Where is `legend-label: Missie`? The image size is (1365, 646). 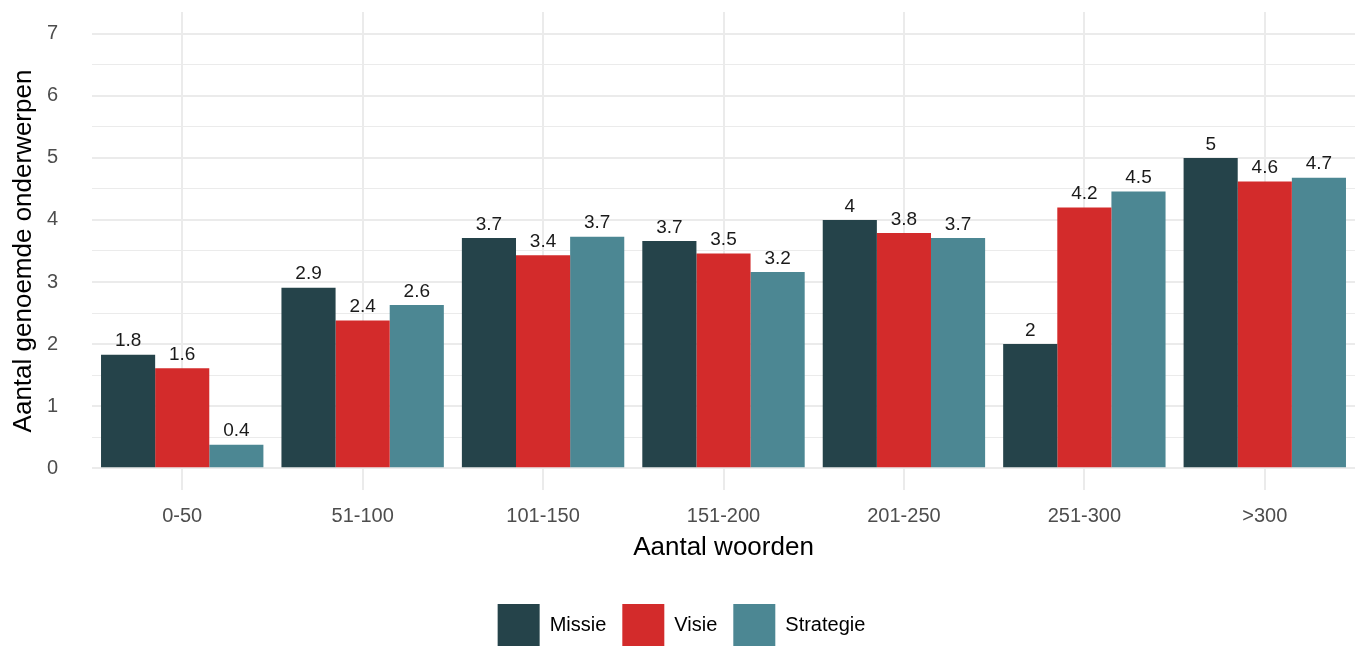 legend-label: Missie is located at coordinates (578, 623).